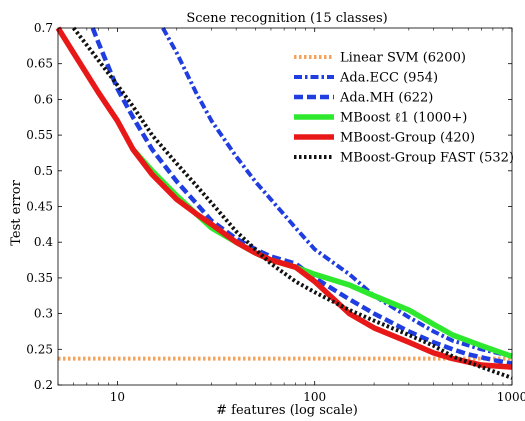 Image resolution: width=525 pixels, height=421 pixels. Describe the element at coordinates (39, 207) in the screenshot. I see `y-tick-label: 0.45` at that location.